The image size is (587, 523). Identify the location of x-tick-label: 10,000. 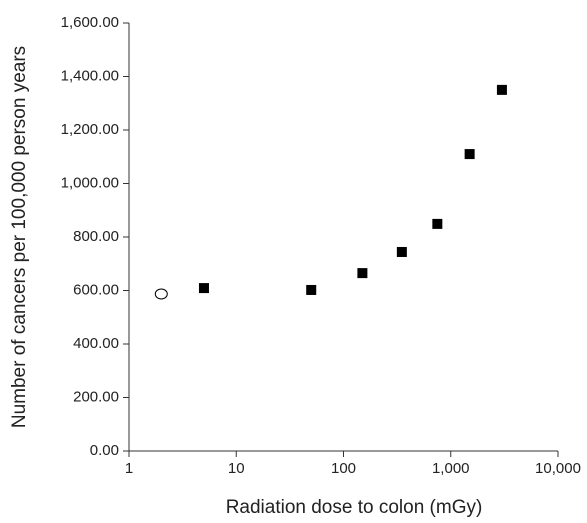
(558, 468).